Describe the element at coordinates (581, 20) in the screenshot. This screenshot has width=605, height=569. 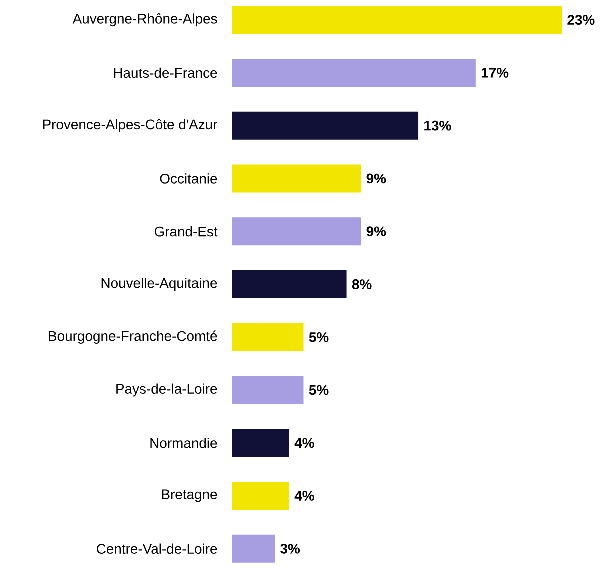
I see `data-label: 23%` at that location.